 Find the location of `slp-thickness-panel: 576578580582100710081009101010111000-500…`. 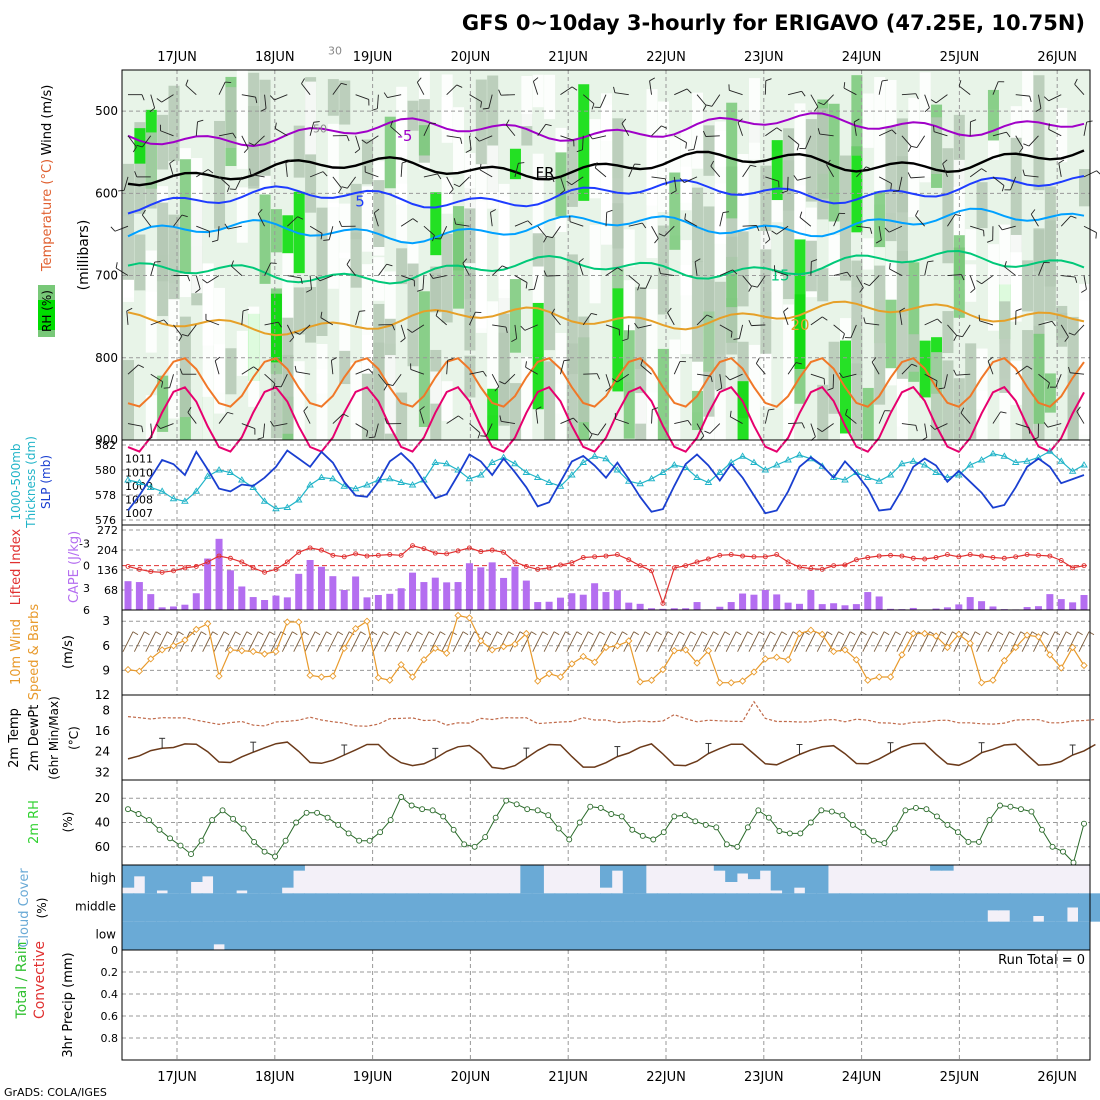

slp-thickness-panel: 576578580582100710081009101010111000-500… is located at coordinates (550, 482).